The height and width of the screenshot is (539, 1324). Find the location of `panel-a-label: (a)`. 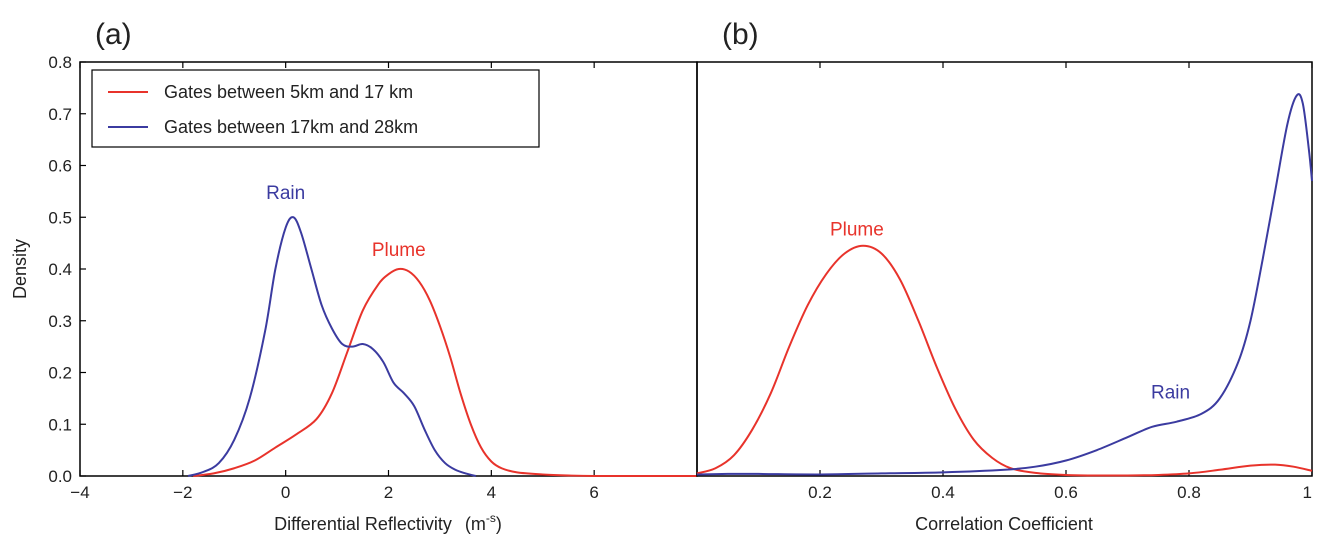

panel-a-label: (a) is located at coordinates (113, 34).